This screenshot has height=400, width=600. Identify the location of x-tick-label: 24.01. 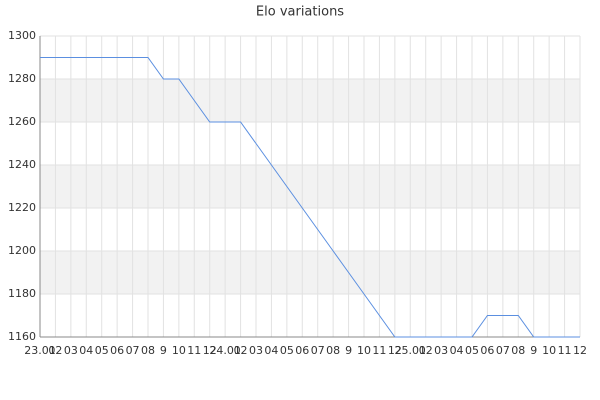
(225, 350).